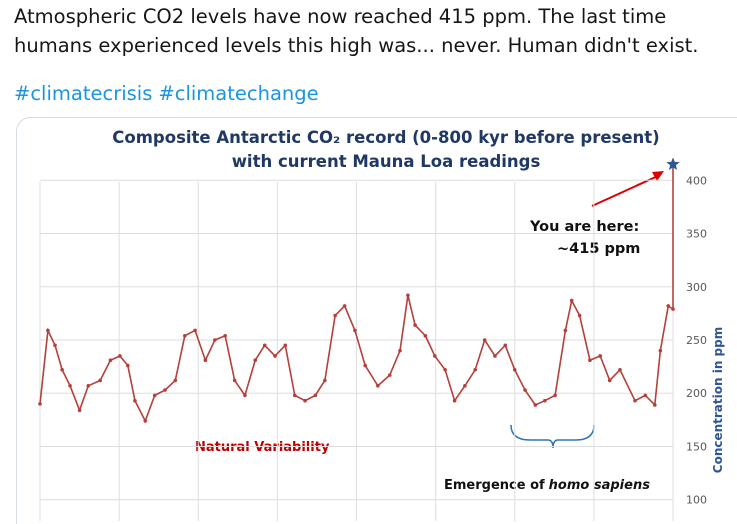  I want to click on arrow-head, so click(658, 176).